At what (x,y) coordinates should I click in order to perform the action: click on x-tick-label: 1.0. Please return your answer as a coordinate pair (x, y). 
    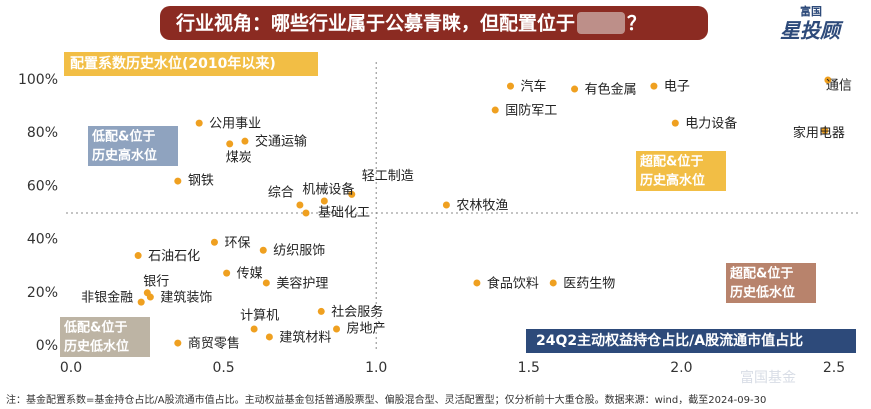
    Looking at the image, I should click on (376, 368).